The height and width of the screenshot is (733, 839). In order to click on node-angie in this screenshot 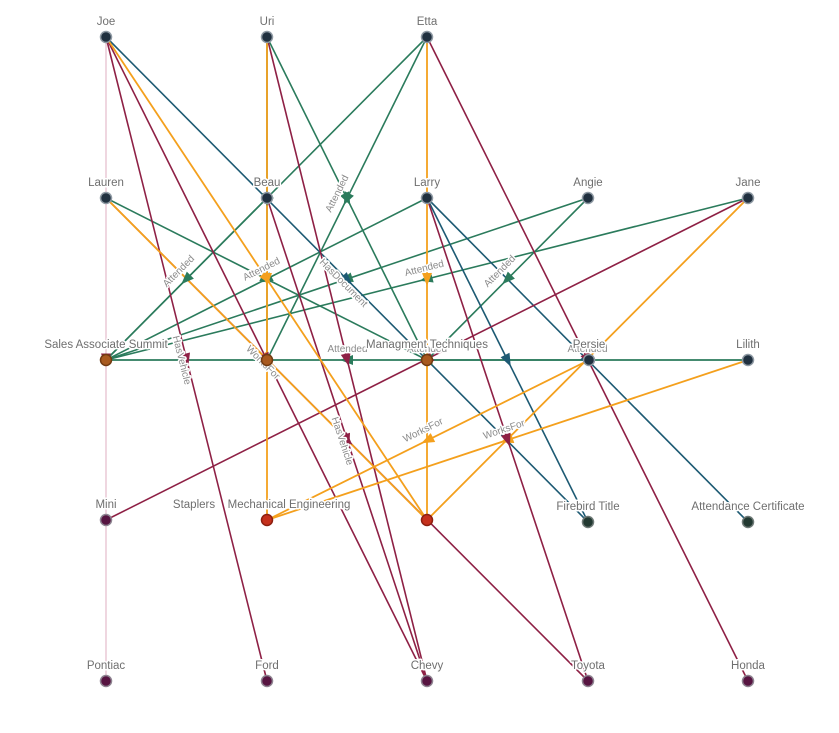, I will do `click(588, 198)`.